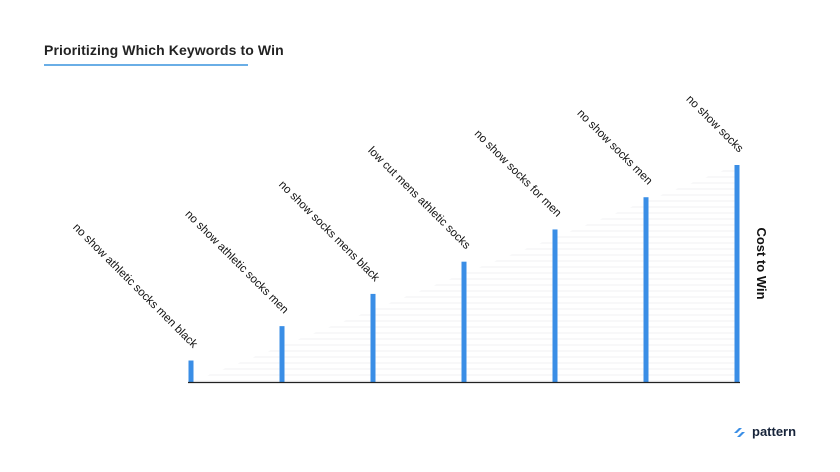  I want to click on brand-logo: pattern, so click(764, 431).